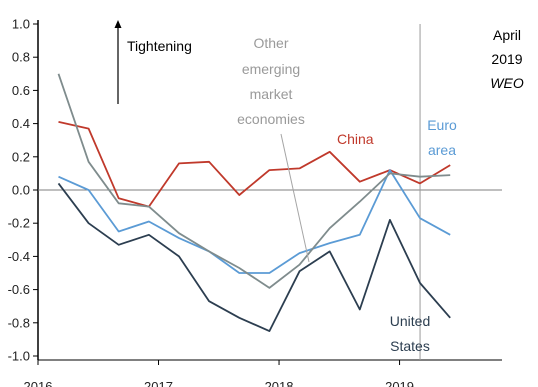  What do you see at coordinates (442, 150) in the screenshot?
I see `euro-label-2: area` at bounding box center [442, 150].